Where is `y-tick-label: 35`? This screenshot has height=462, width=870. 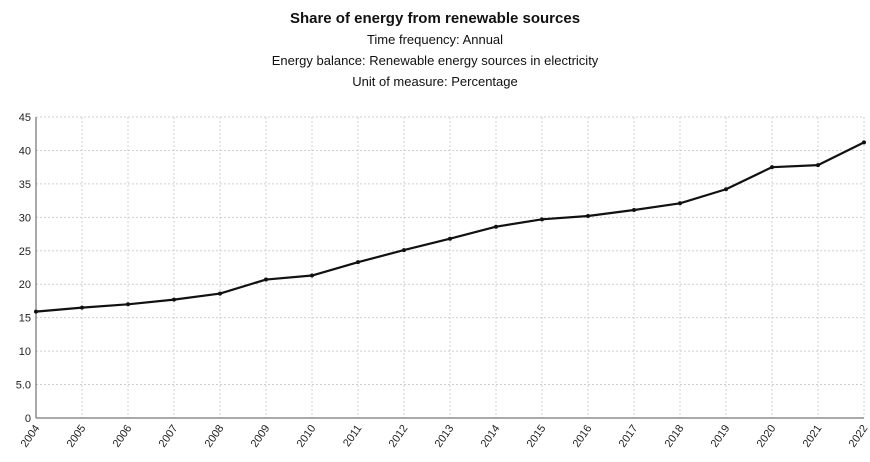
y-tick-label: 35 is located at coordinates (25, 185).